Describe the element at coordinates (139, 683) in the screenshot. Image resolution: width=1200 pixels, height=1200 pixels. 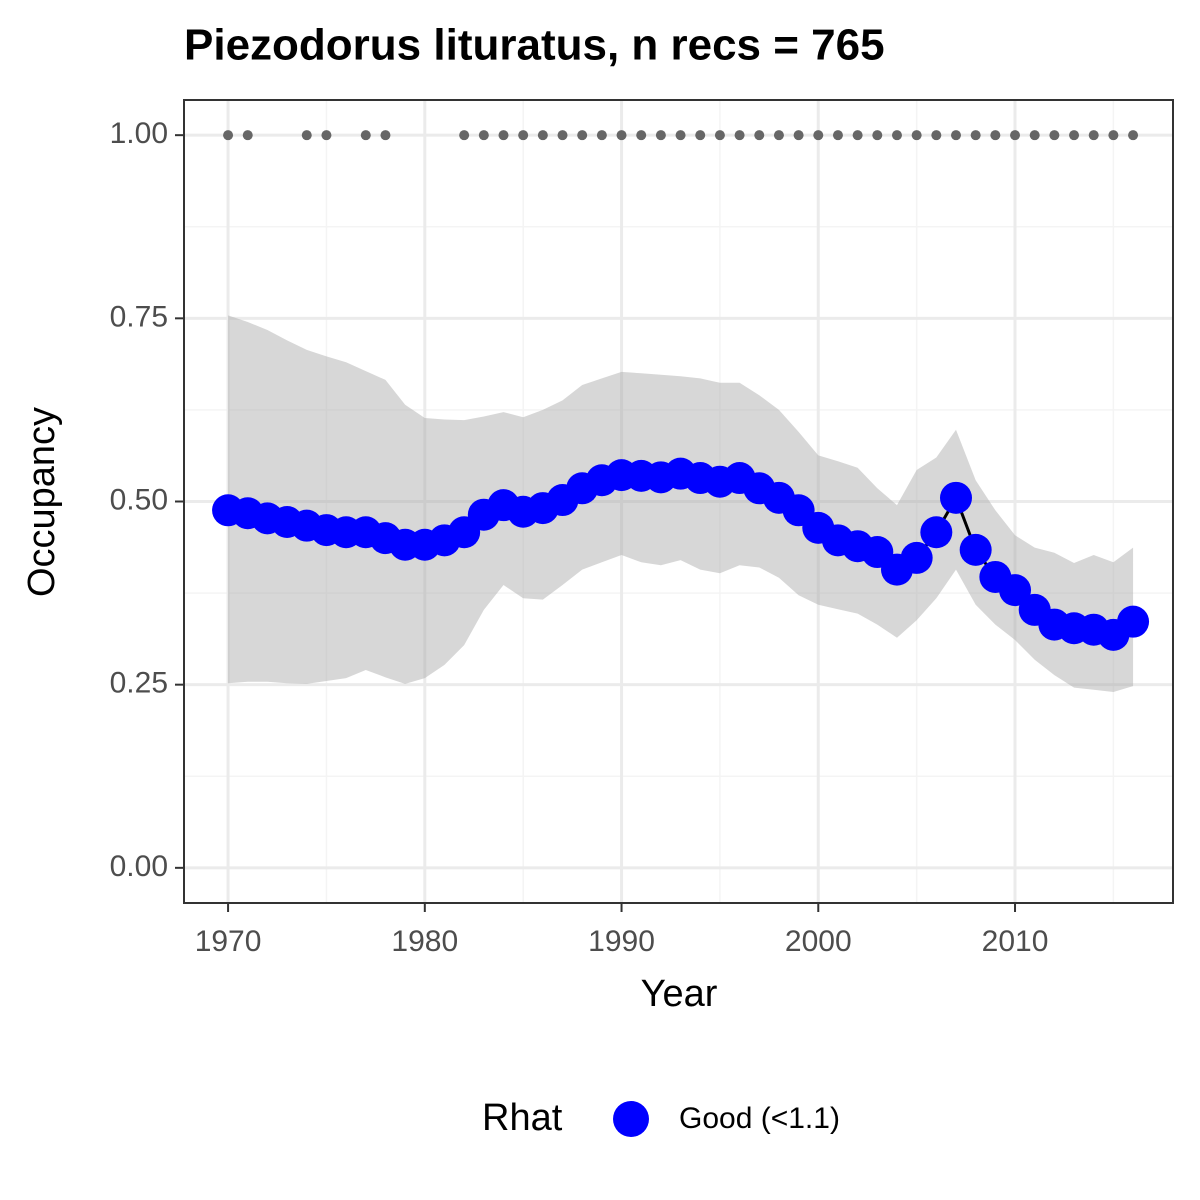
I see `y-tick-label: 0.25` at that location.